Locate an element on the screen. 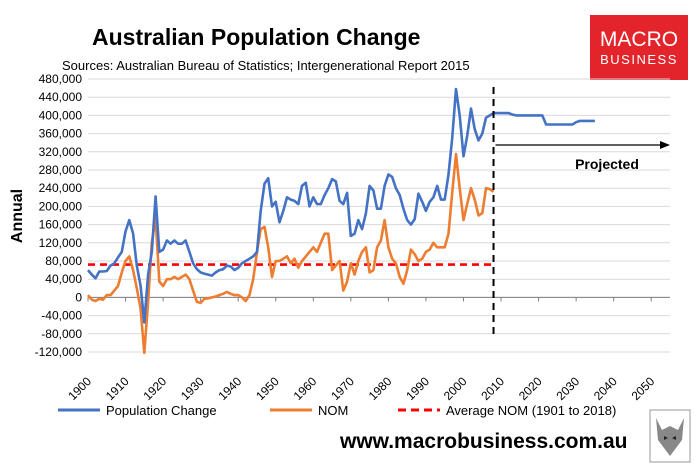  y-tick-label: 480,000 is located at coordinates (61, 79).